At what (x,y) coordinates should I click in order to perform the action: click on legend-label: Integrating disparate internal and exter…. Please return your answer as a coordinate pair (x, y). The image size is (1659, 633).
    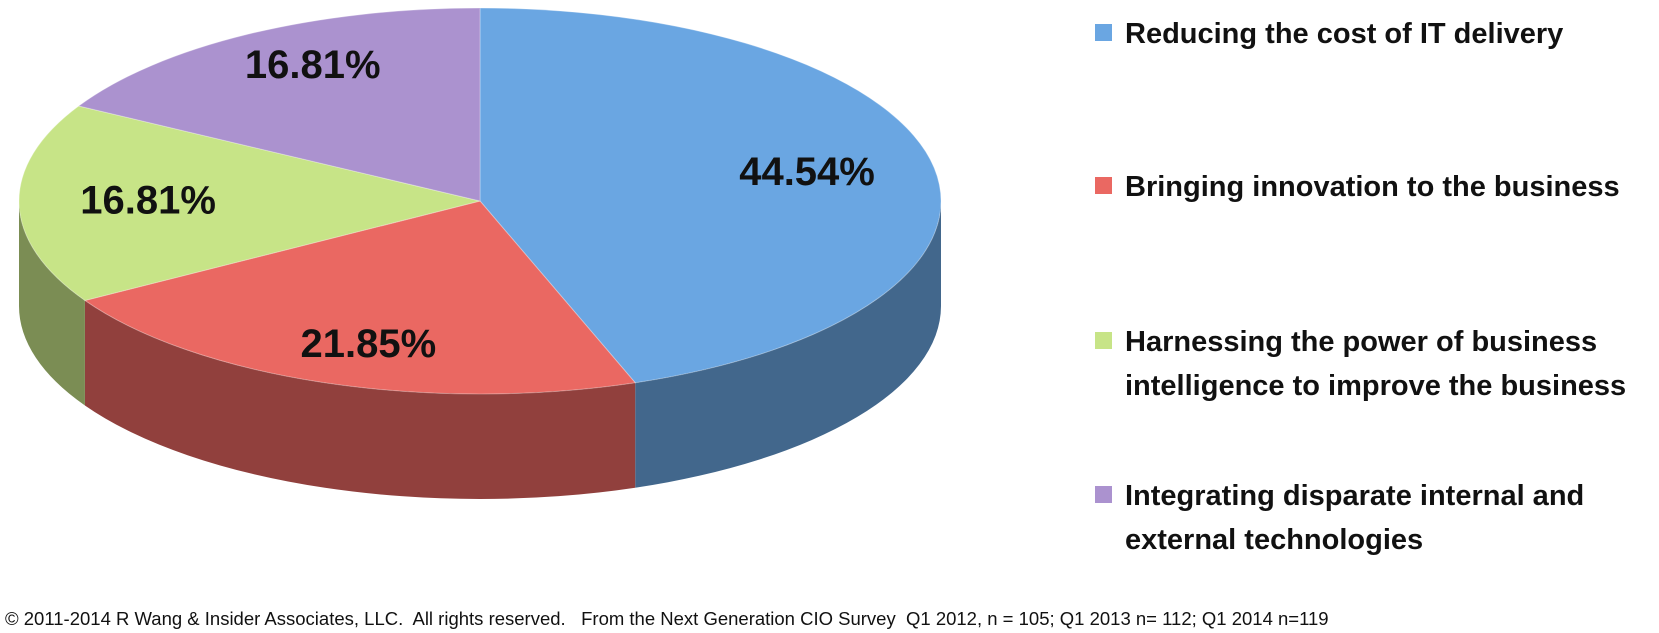
    Looking at the image, I should click on (1355, 518).